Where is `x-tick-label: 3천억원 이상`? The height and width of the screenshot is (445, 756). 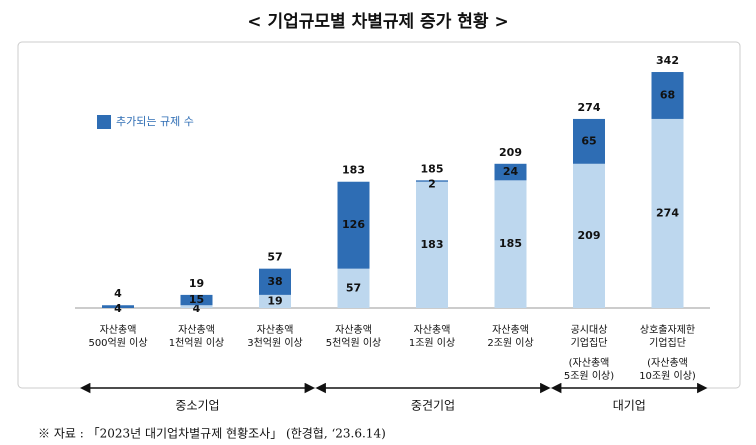
x-tick-label: 3천억원 이상 is located at coordinates (275, 343).